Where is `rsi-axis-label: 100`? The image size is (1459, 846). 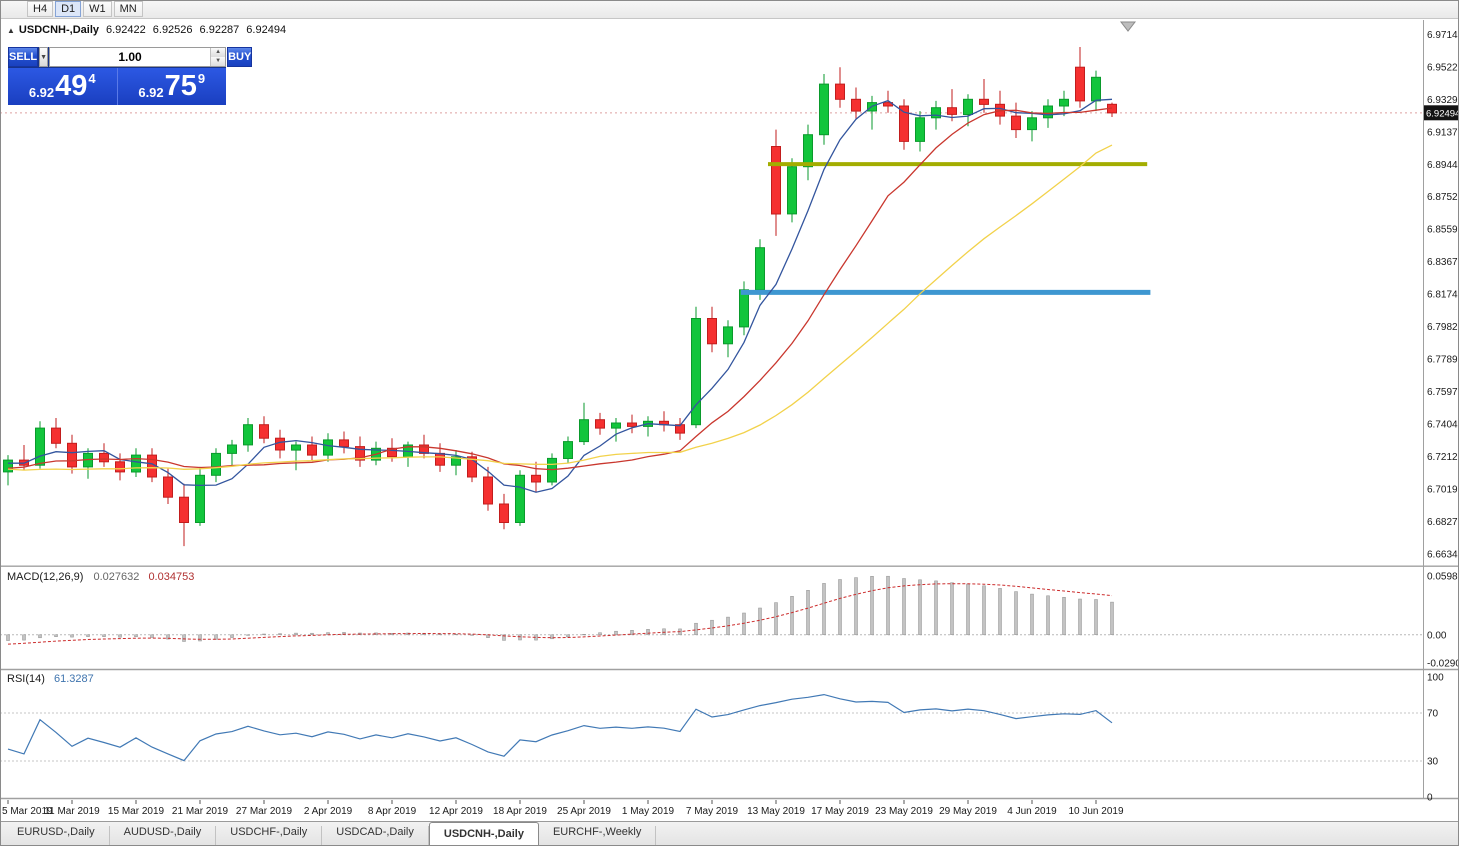 rsi-axis-label: 100 is located at coordinates (1435, 678).